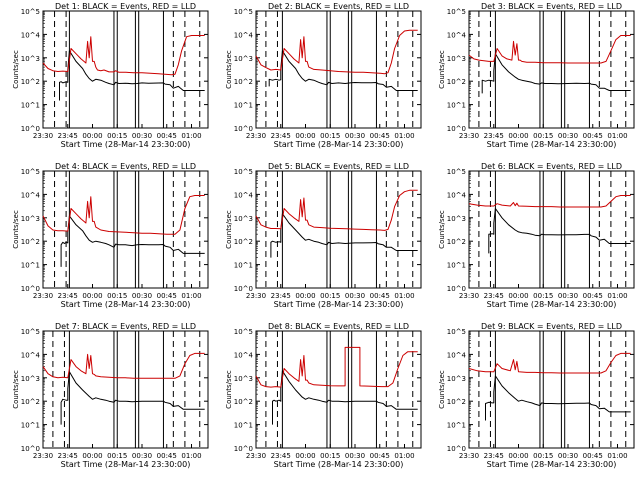  Describe the element at coordinates (125, 326) in the screenshot. I see `panel-title: Det 7: BLACK = Events, RED = LLD` at that location.